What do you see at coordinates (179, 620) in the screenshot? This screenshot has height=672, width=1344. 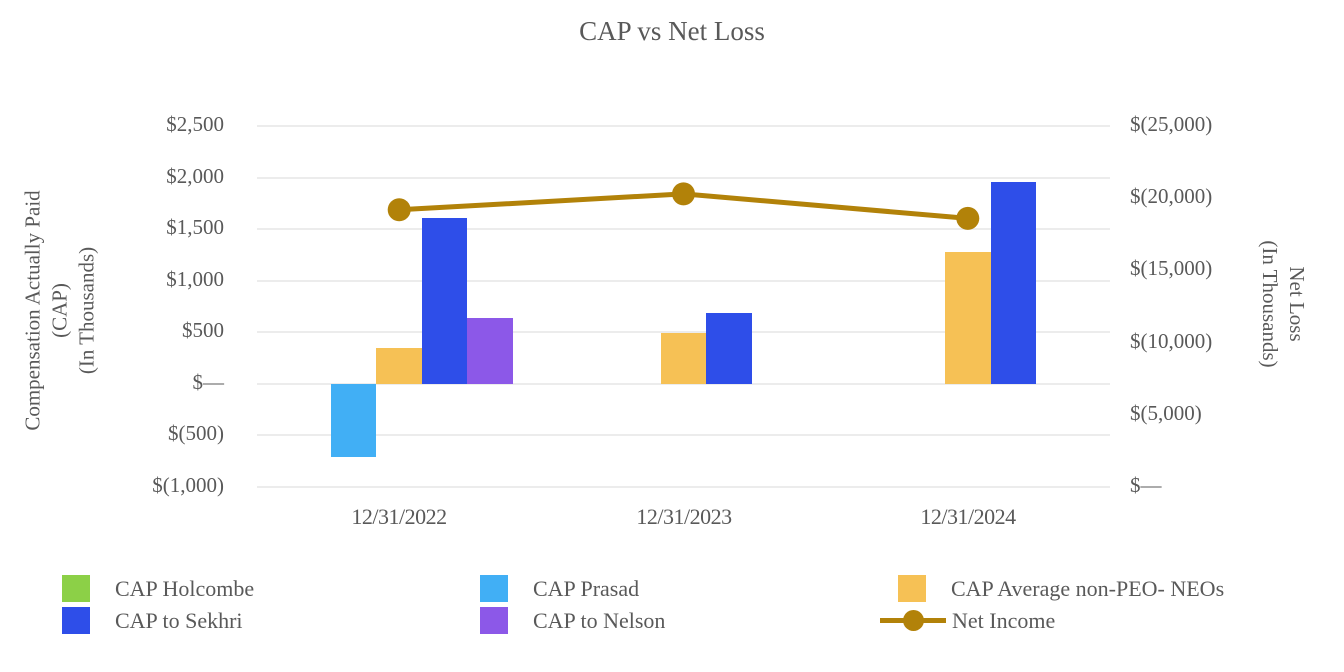 I see `legend-label: CAP to Sekhri` at bounding box center [179, 620].